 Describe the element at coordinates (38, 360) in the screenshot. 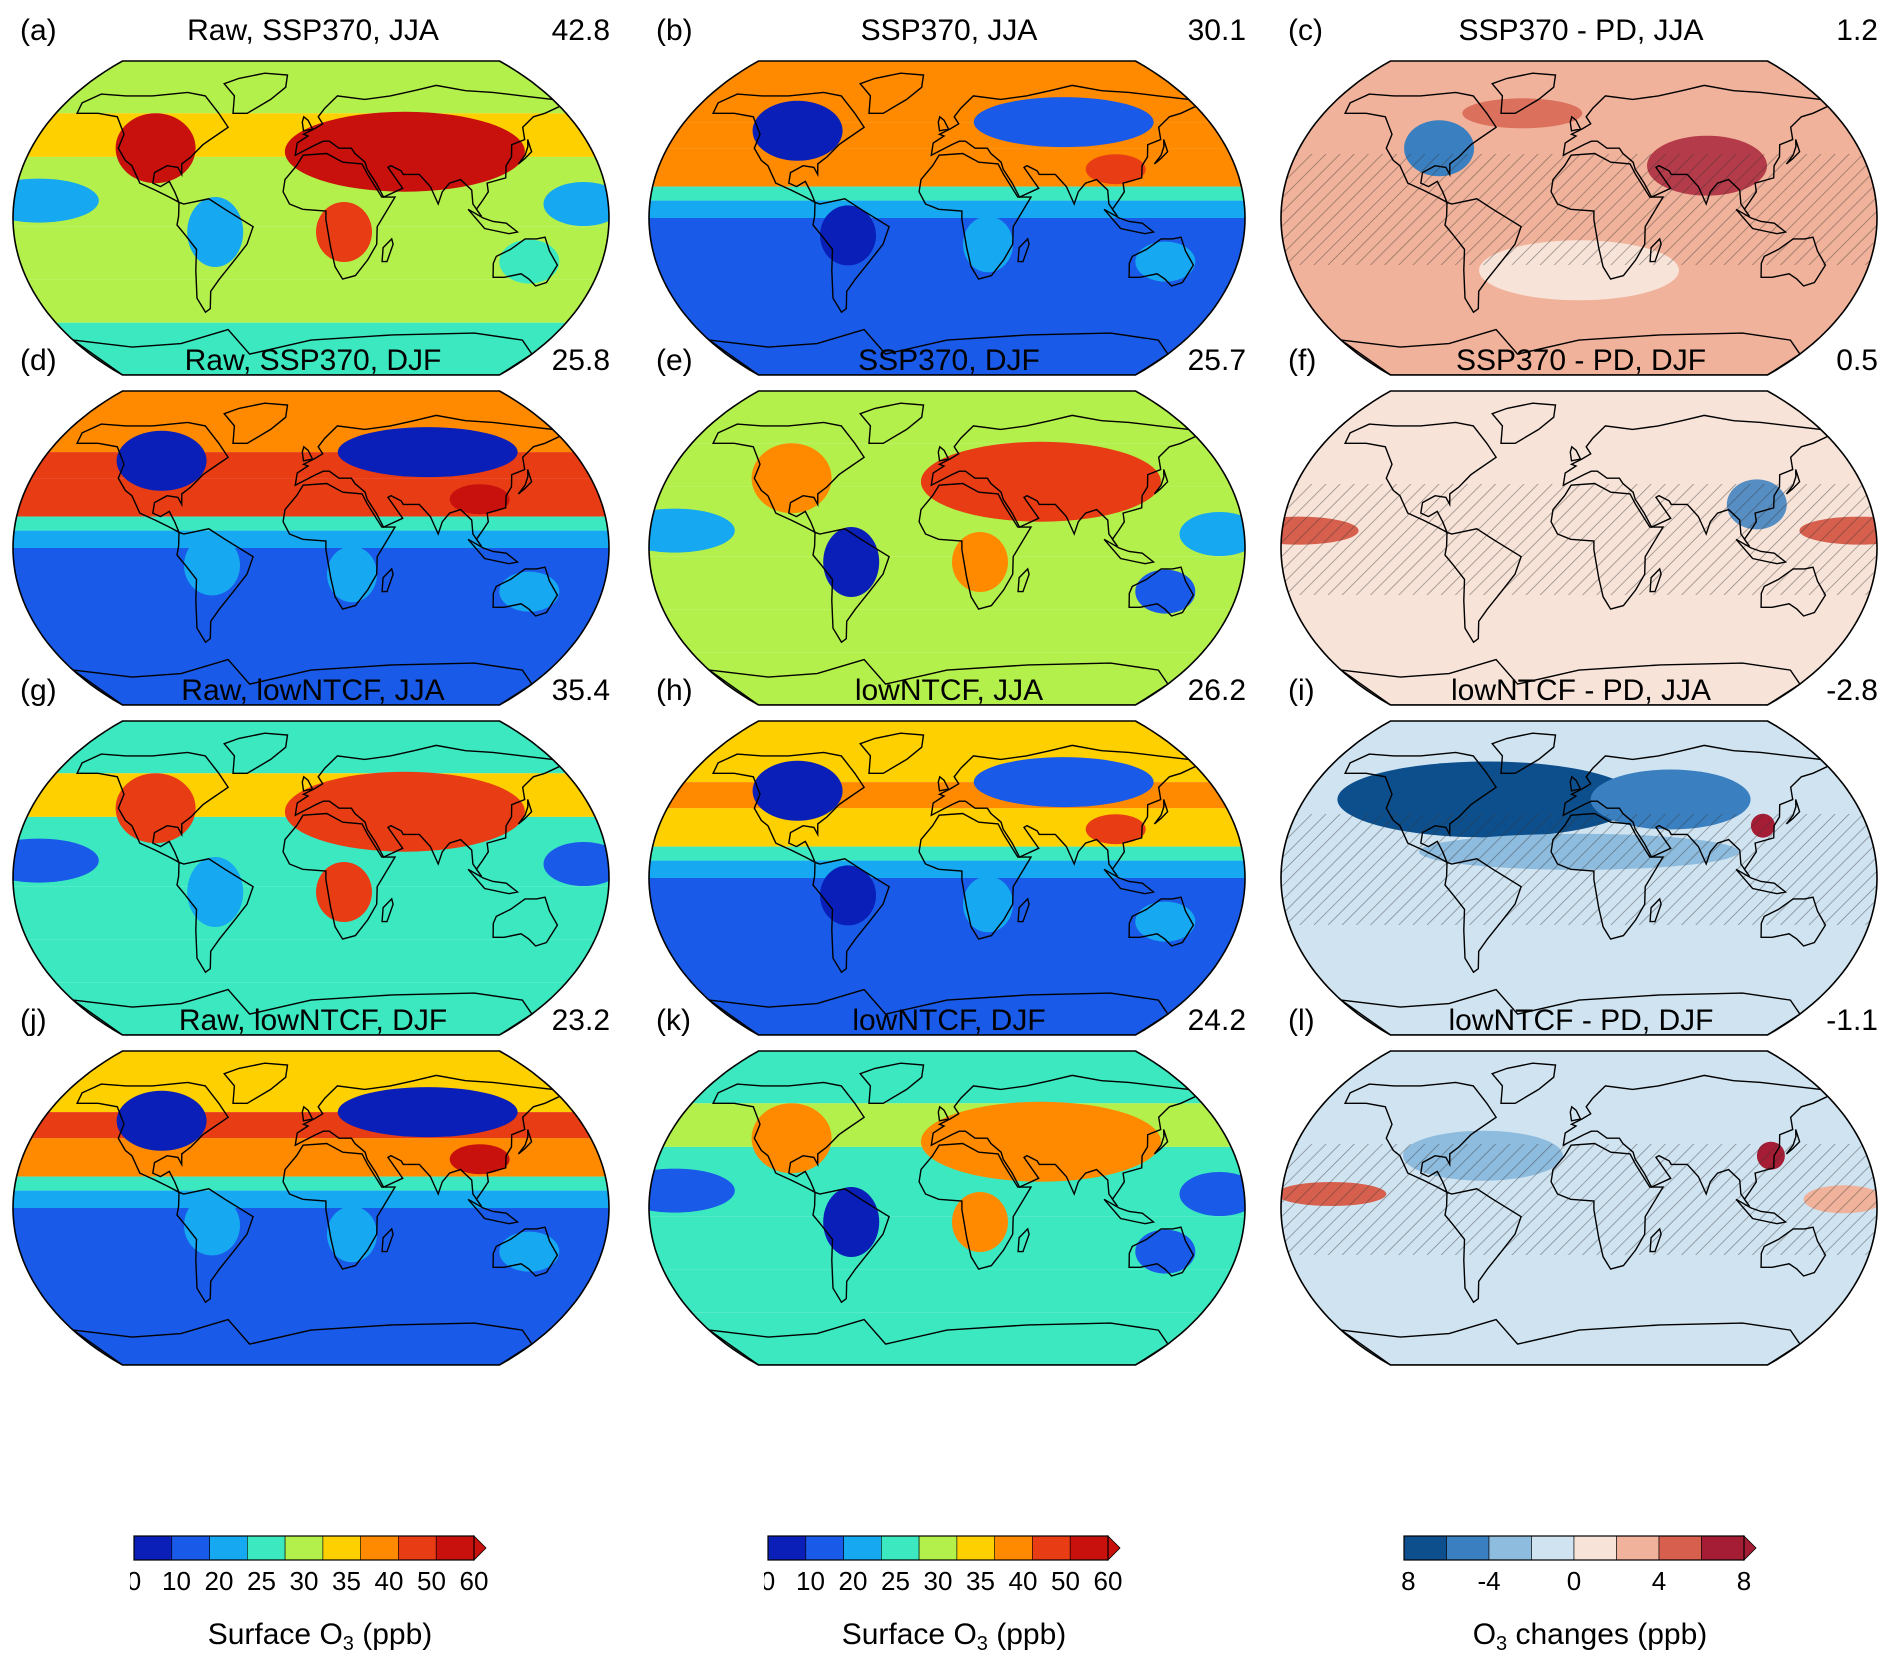

I see `panel-label: (d)` at that location.